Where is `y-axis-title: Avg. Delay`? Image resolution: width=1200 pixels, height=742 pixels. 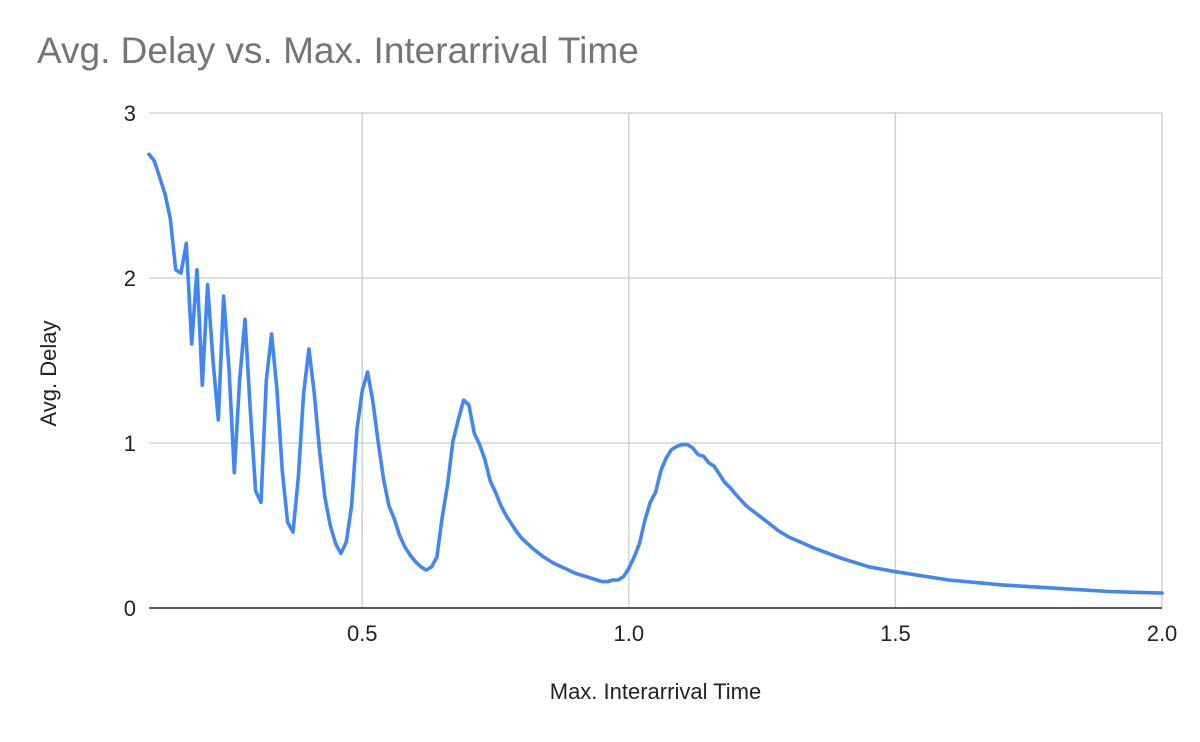 y-axis-title: Avg. Delay is located at coordinates (48, 374).